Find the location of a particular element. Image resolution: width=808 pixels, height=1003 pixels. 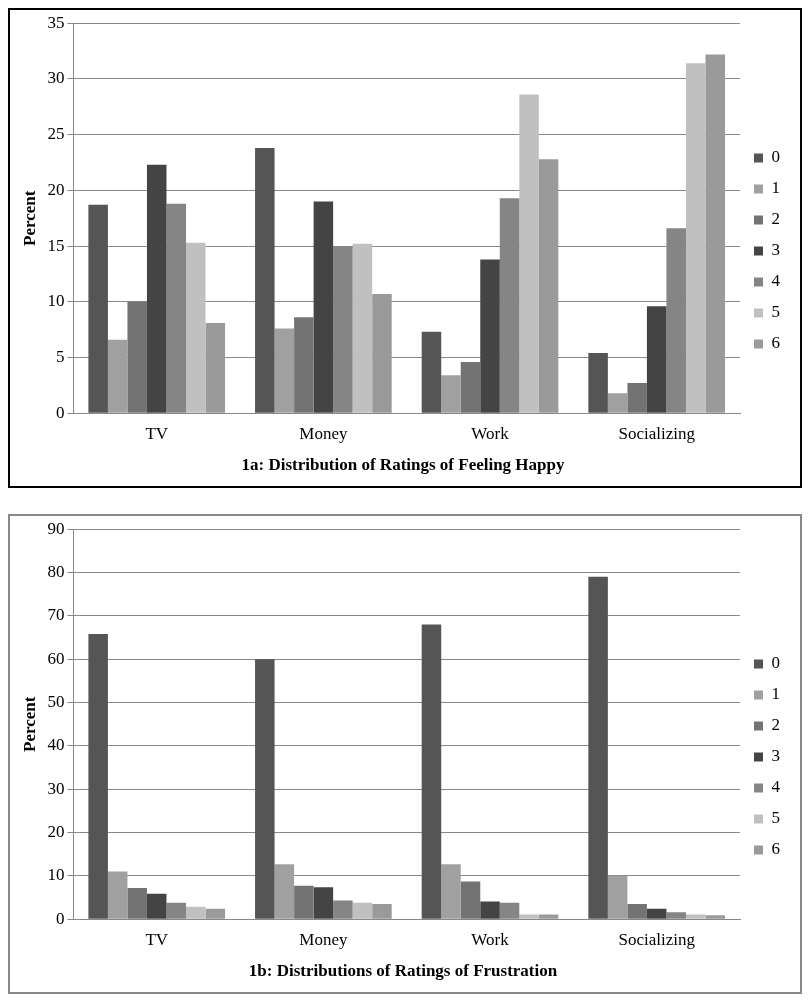

y-tick-label: 50 is located at coordinates (56, 701).